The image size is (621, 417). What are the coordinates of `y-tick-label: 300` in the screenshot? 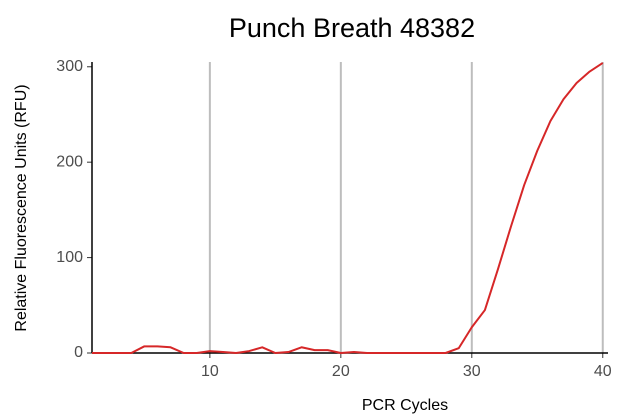 It's located at (69, 66).